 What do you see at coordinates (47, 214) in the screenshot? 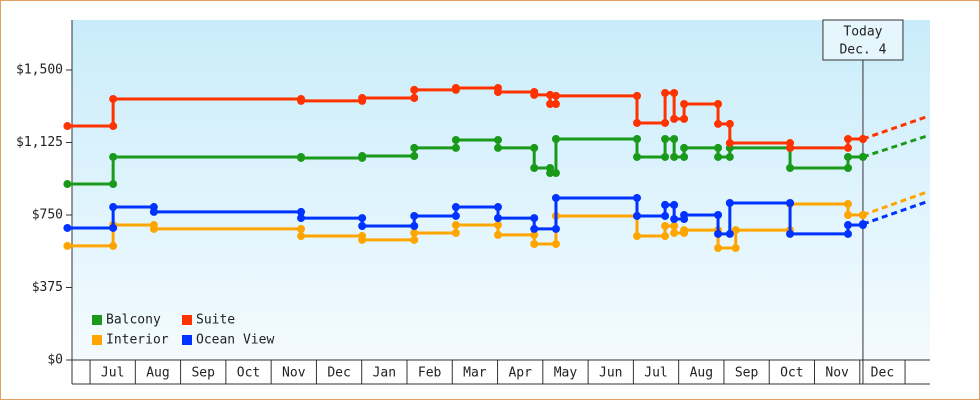
I see `y-tick-label: $750` at bounding box center [47, 214].